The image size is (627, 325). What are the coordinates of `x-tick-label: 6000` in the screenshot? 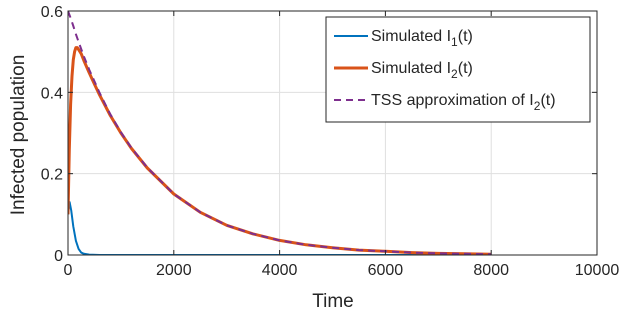 It's located at (386, 270).